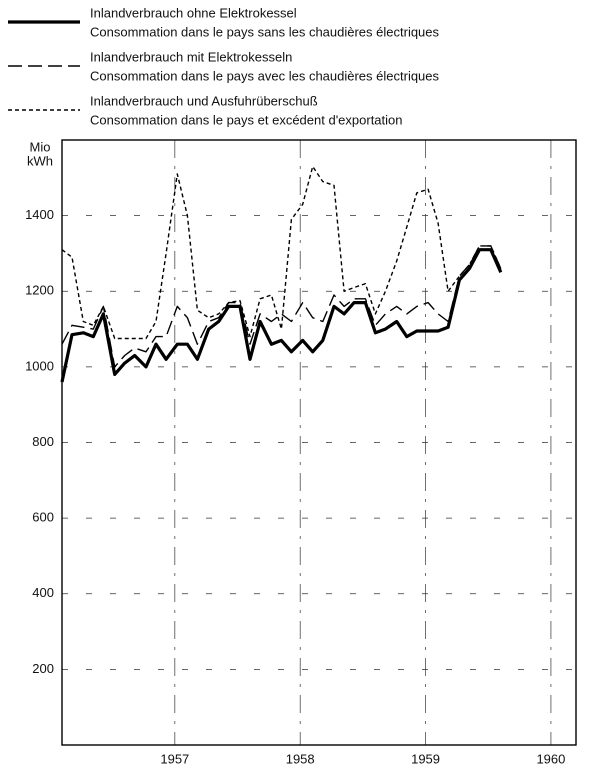 The height and width of the screenshot is (778, 595). What do you see at coordinates (39, 365) in the screenshot?
I see `y-tick-label: 1000` at bounding box center [39, 365].